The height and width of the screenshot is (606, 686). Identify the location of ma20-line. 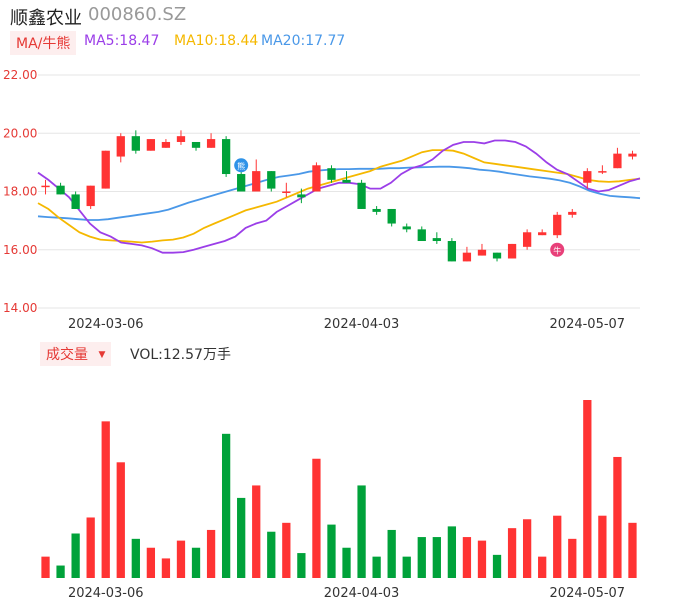
(339, 193).